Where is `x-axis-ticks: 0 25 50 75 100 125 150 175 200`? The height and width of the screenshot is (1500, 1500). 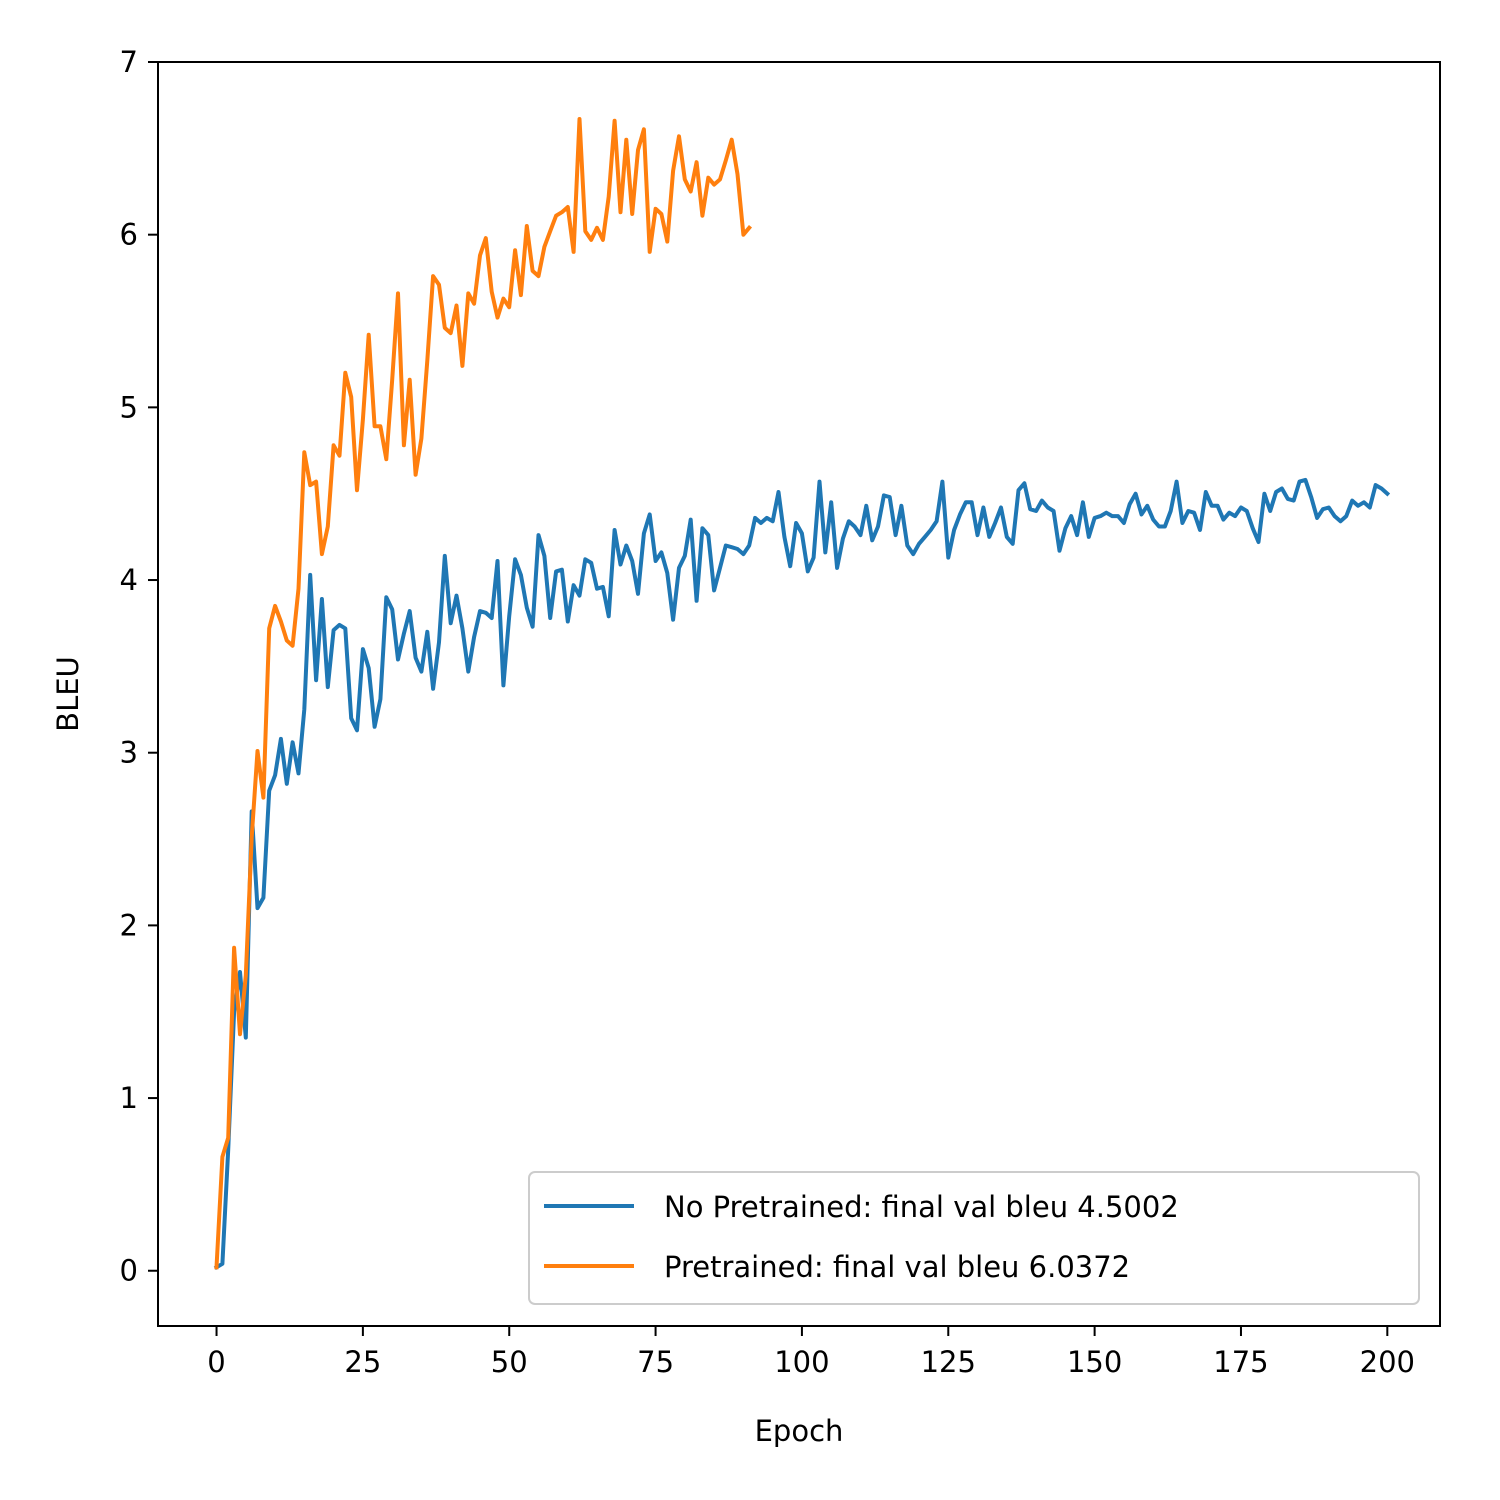 x-axis-ticks: 0 25 50 75 100 125 150 175 200 is located at coordinates (811, 1352).